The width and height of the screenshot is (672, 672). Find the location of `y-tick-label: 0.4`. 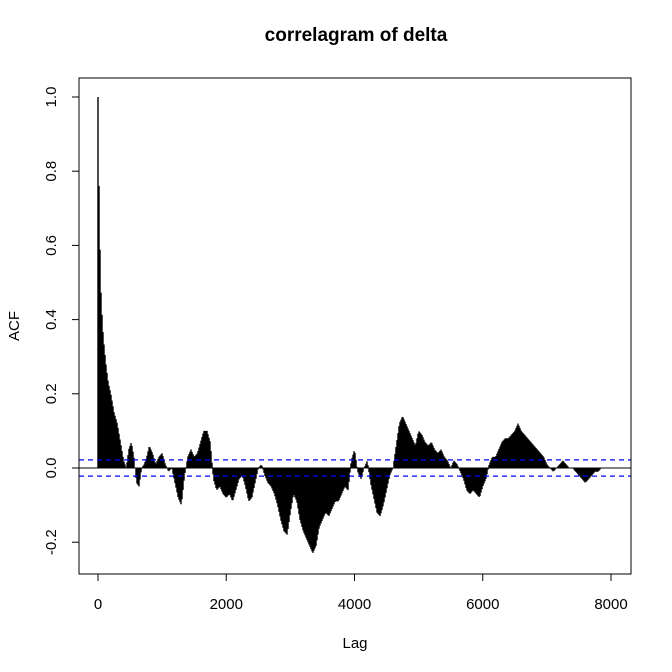

y-tick-label: 0.4 is located at coordinates (51, 319).